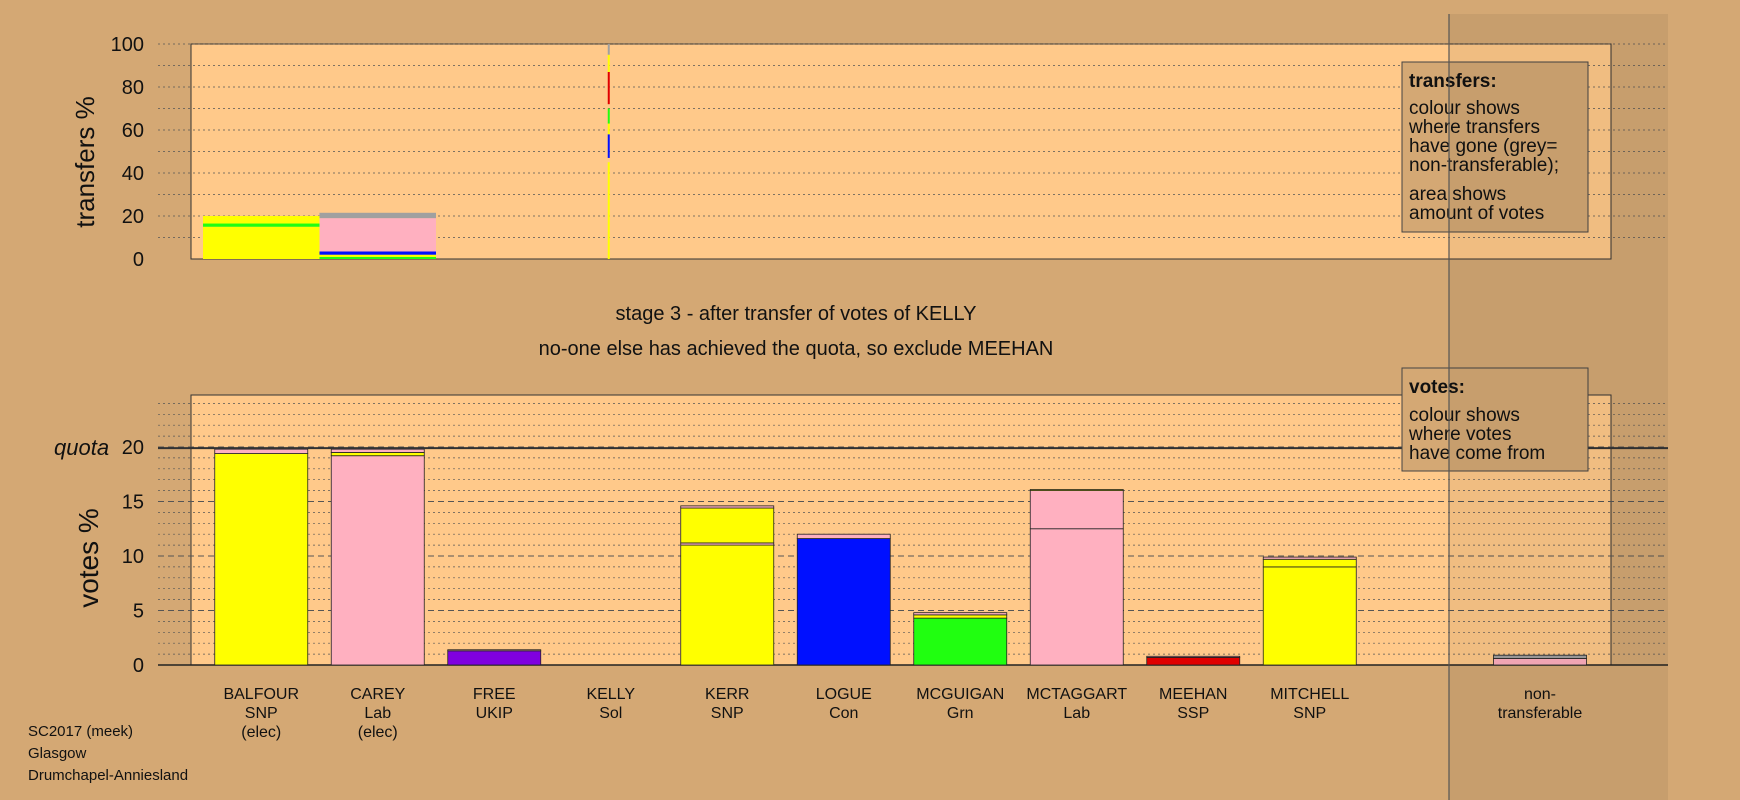 The height and width of the screenshot is (800, 1740). What do you see at coordinates (133, 503) in the screenshot?
I see `votes-y-tick-label: 15` at bounding box center [133, 503].